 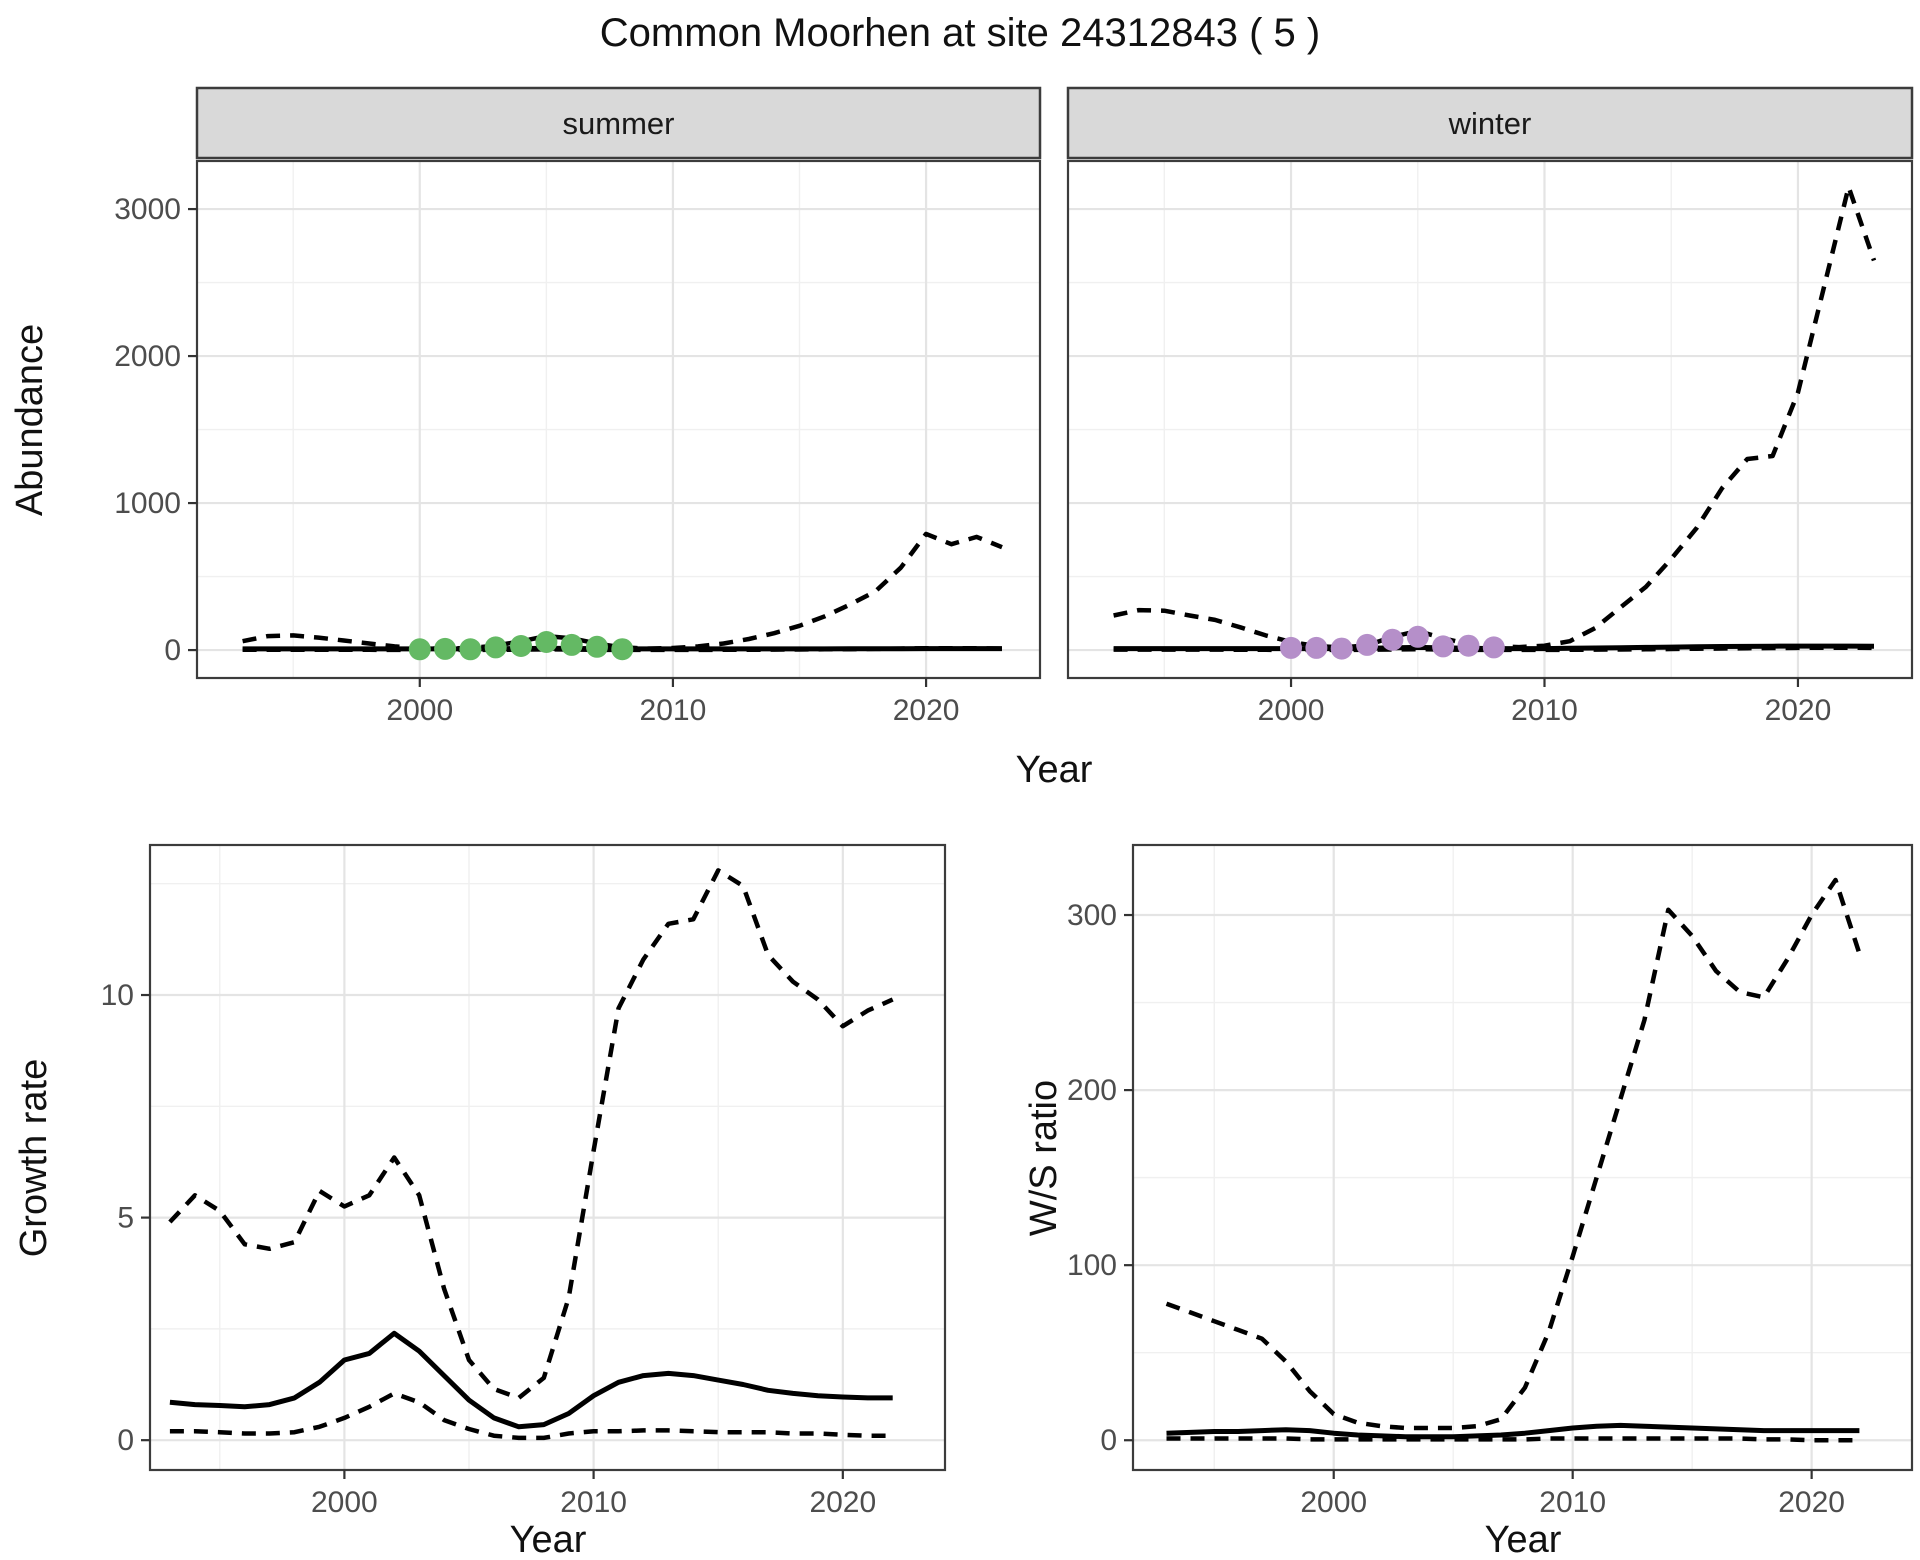 What do you see at coordinates (1513, 1154) in the screenshot?
I see `ws_ratio-upper_ci-line` at bounding box center [1513, 1154].